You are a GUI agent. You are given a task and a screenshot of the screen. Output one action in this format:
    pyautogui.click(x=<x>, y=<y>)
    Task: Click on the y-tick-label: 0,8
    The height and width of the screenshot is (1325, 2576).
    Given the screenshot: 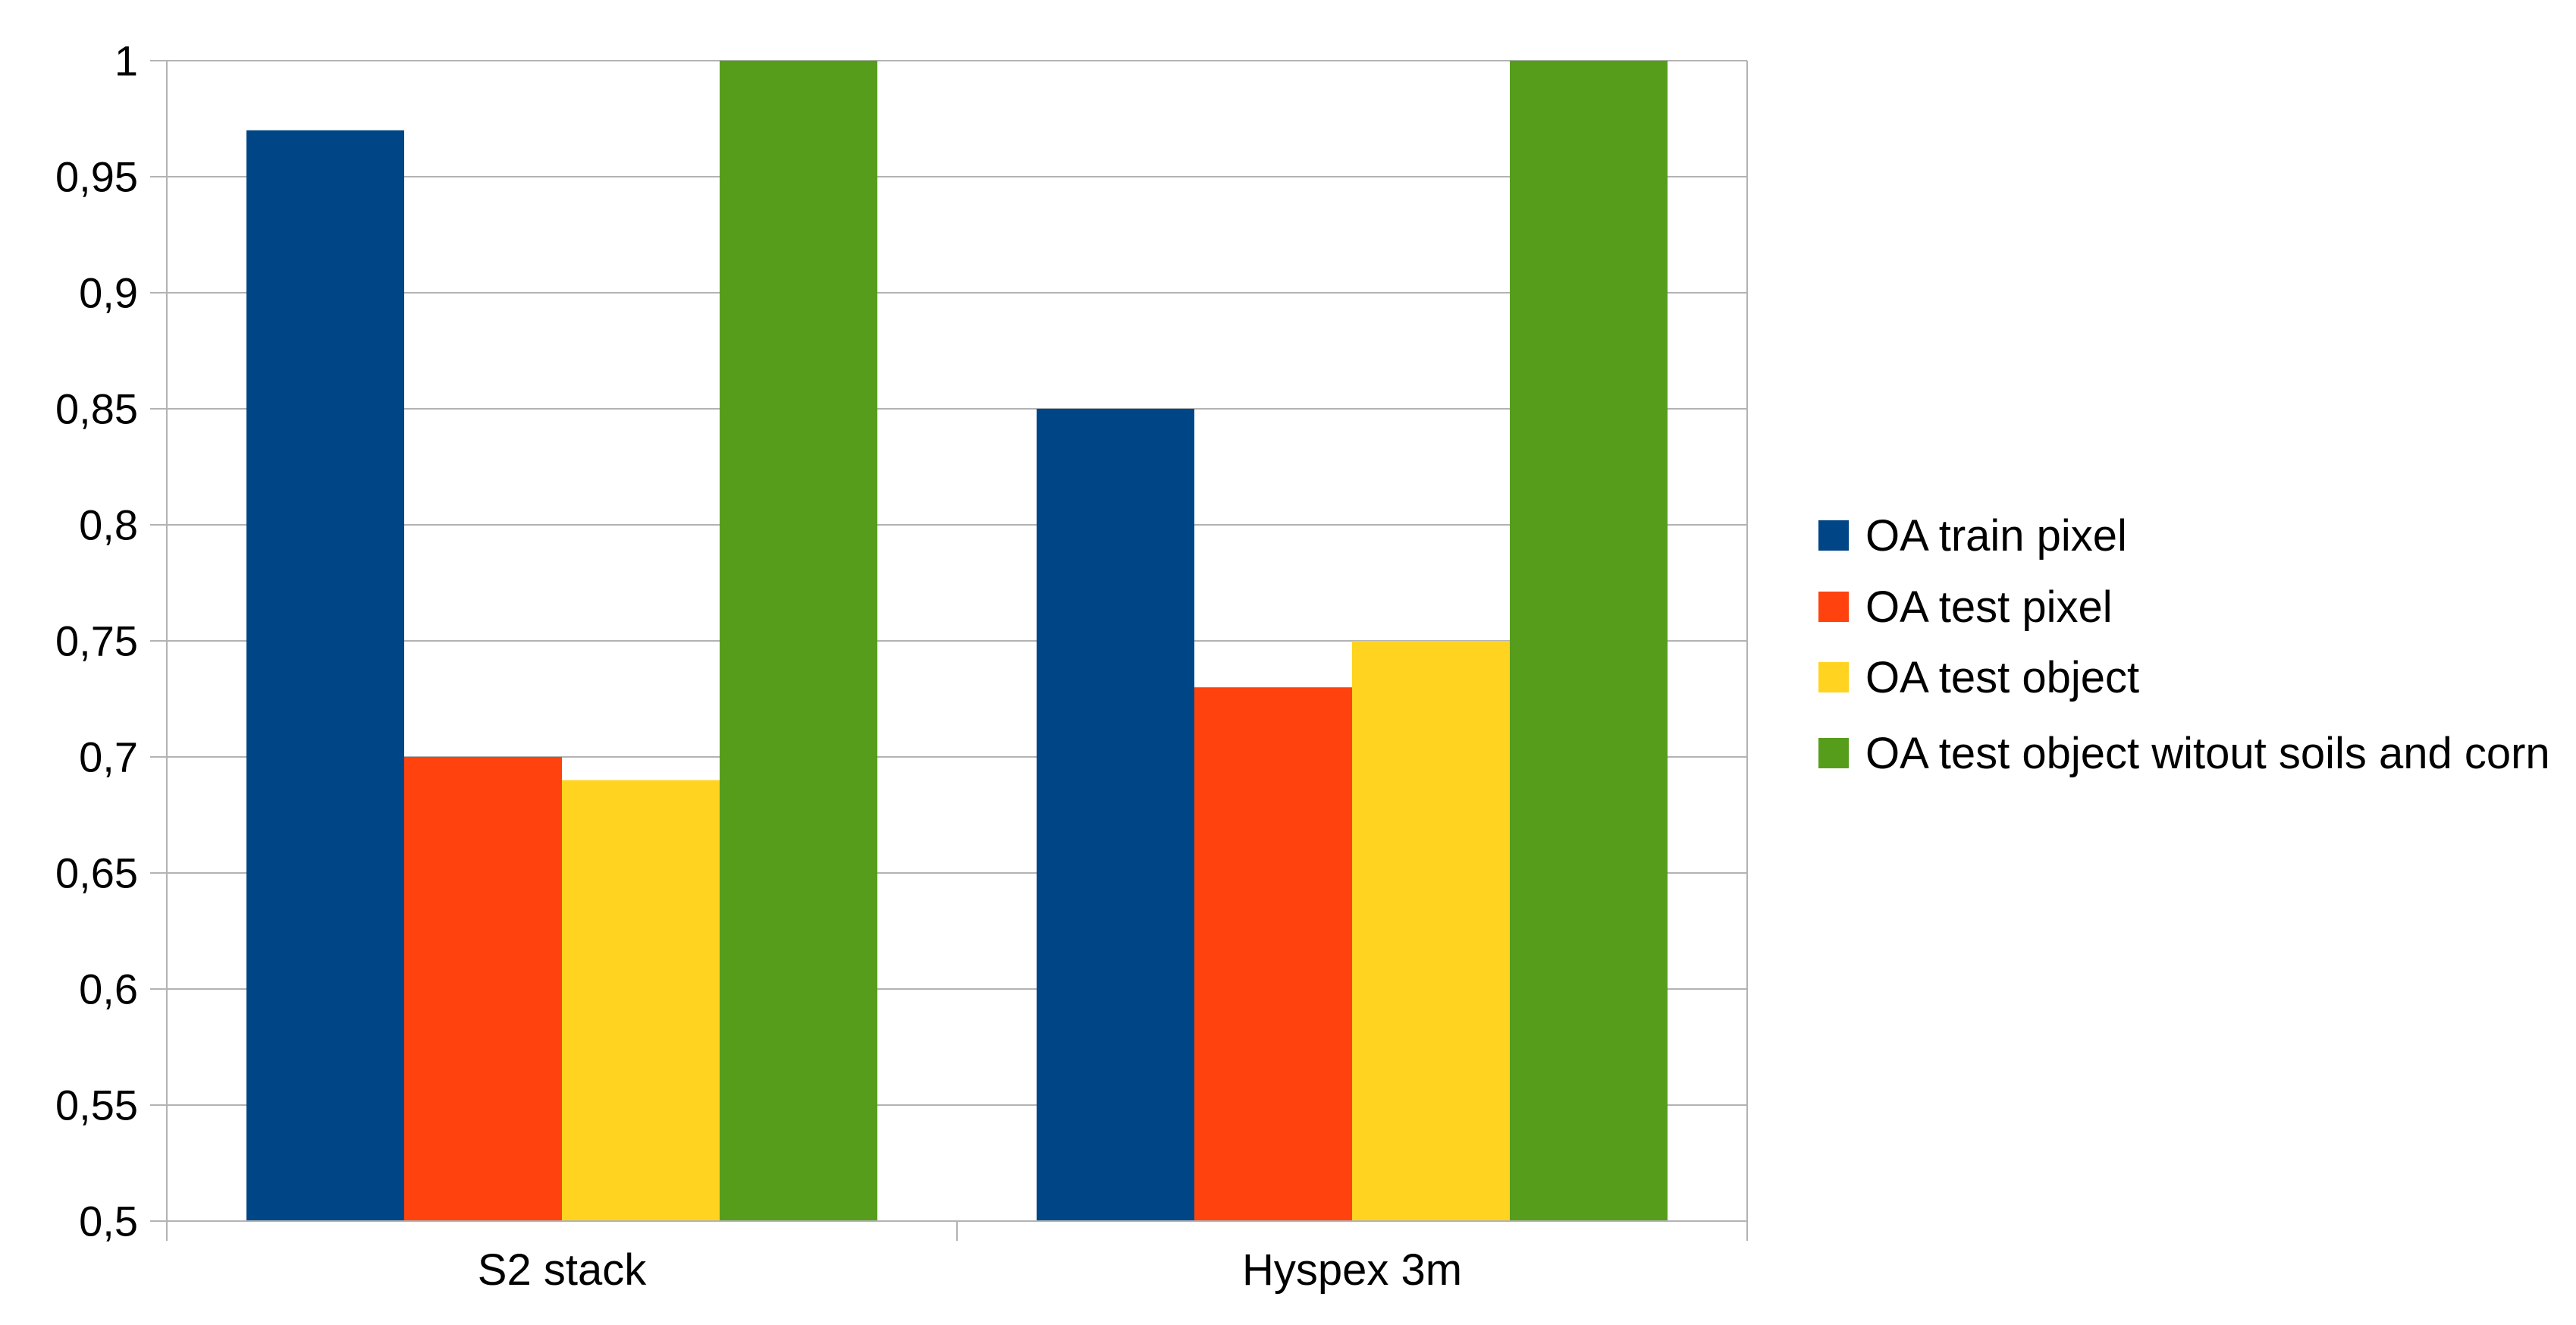 What is the action you would take?
    pyautogui.click(x=108, y=525)
    